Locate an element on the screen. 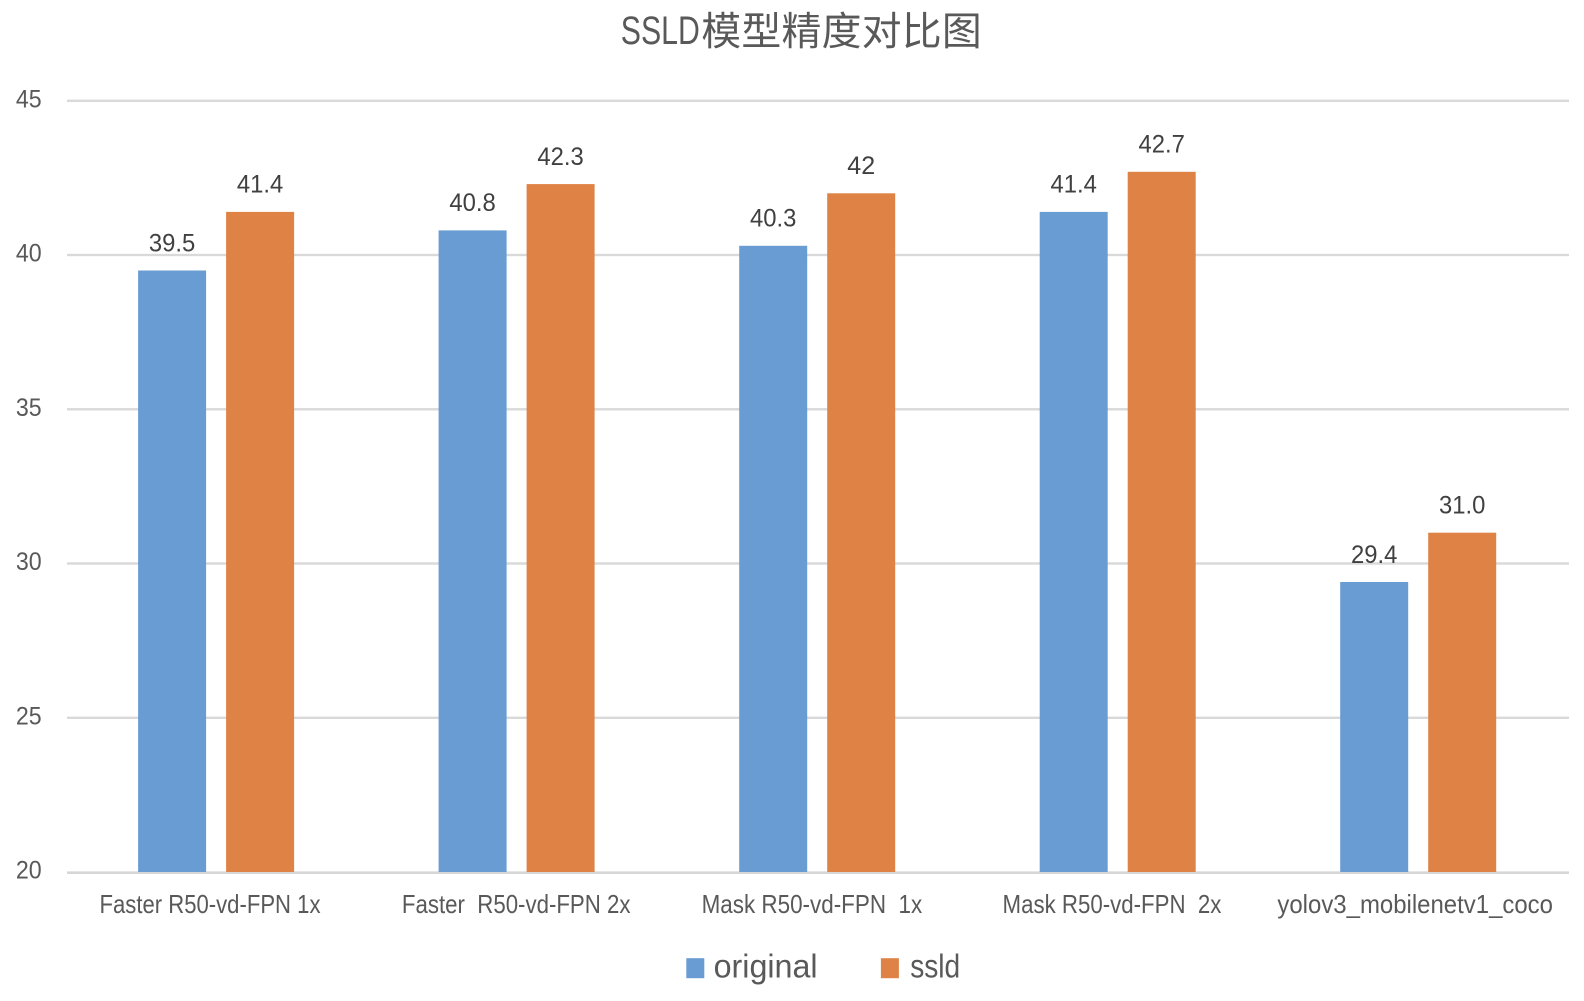 This screenshot has width=1584, height=1001. svg-text: 20 is located at coordinates (29, 871).